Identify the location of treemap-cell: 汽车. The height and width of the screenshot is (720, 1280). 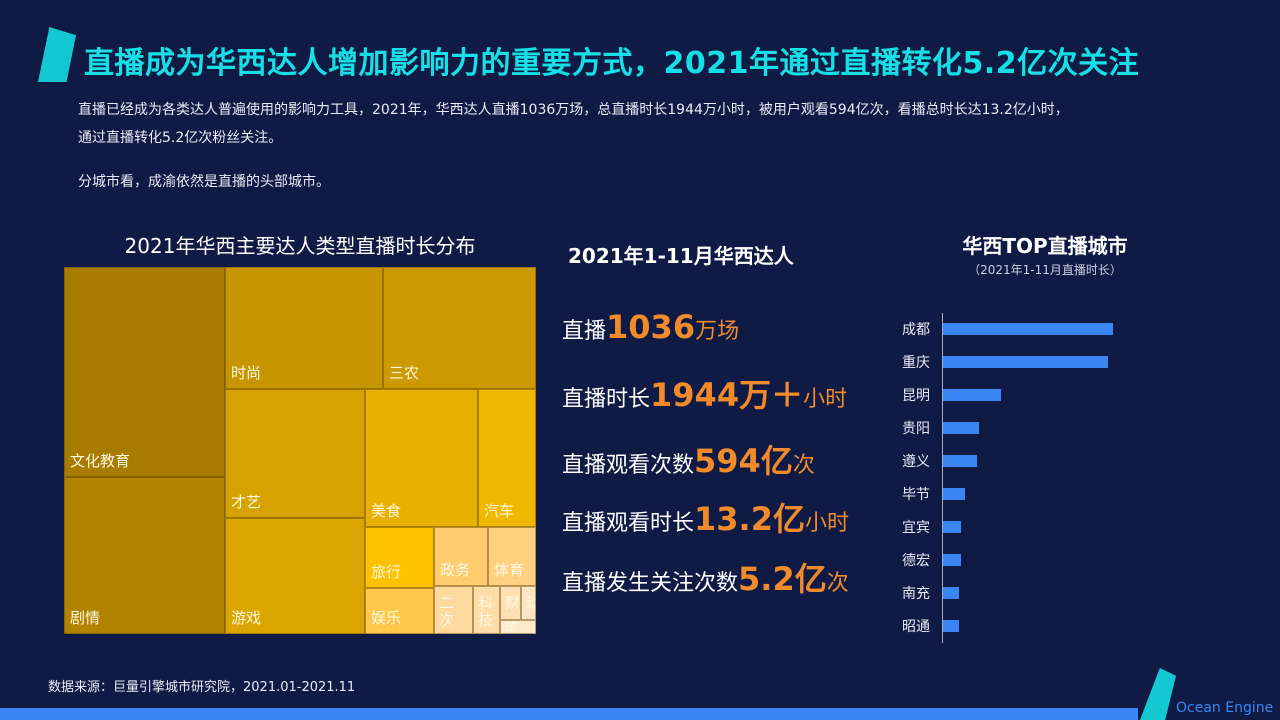
(507, 458).